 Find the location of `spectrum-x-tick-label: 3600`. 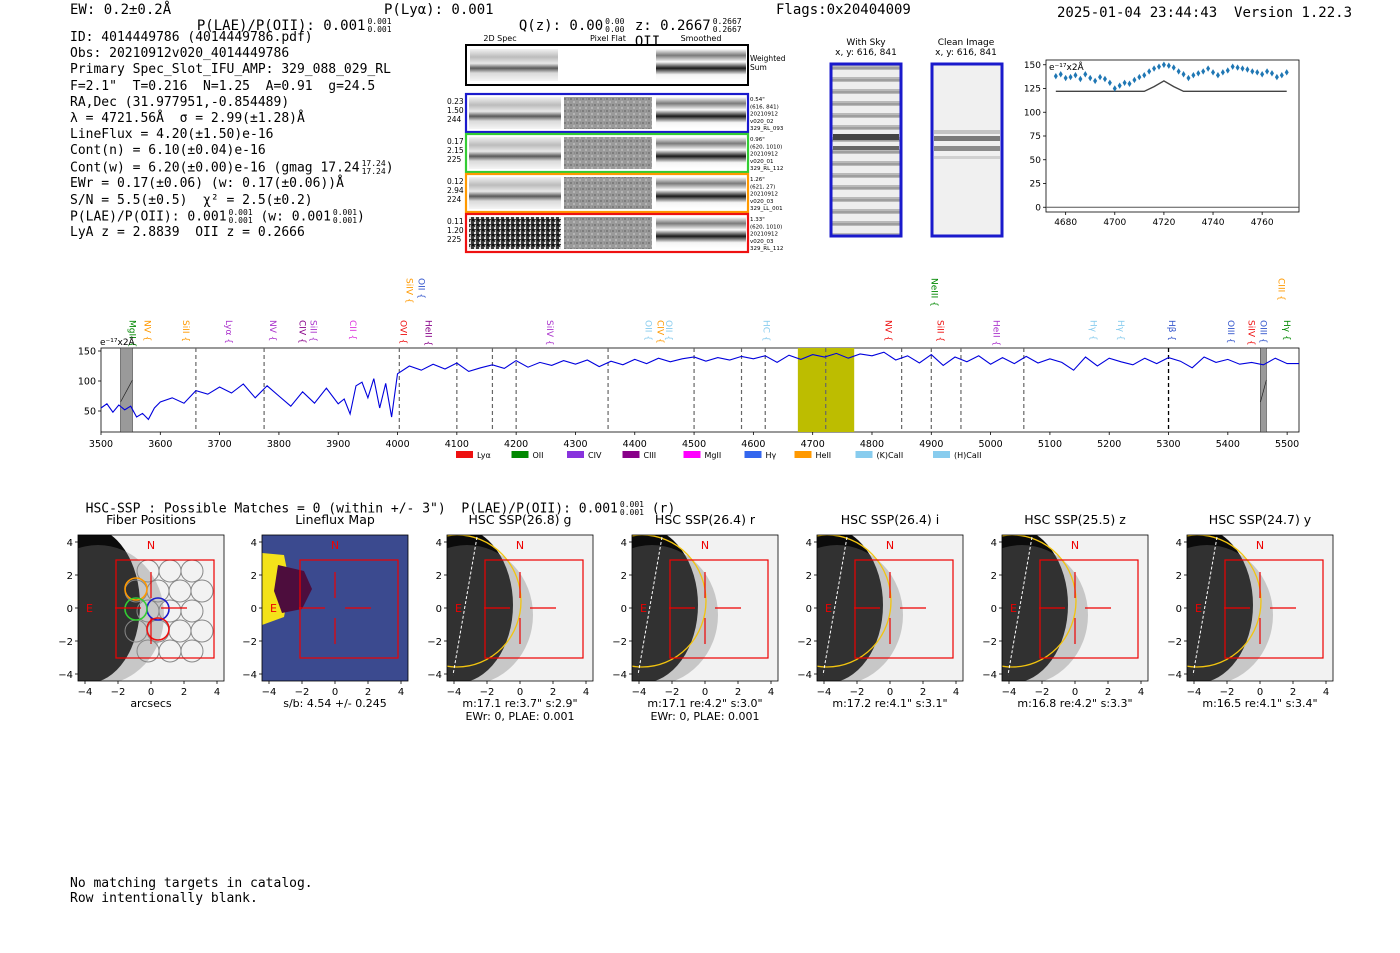

spectrum-x-tick-label: 3600 is located at coordinates (160, 444).